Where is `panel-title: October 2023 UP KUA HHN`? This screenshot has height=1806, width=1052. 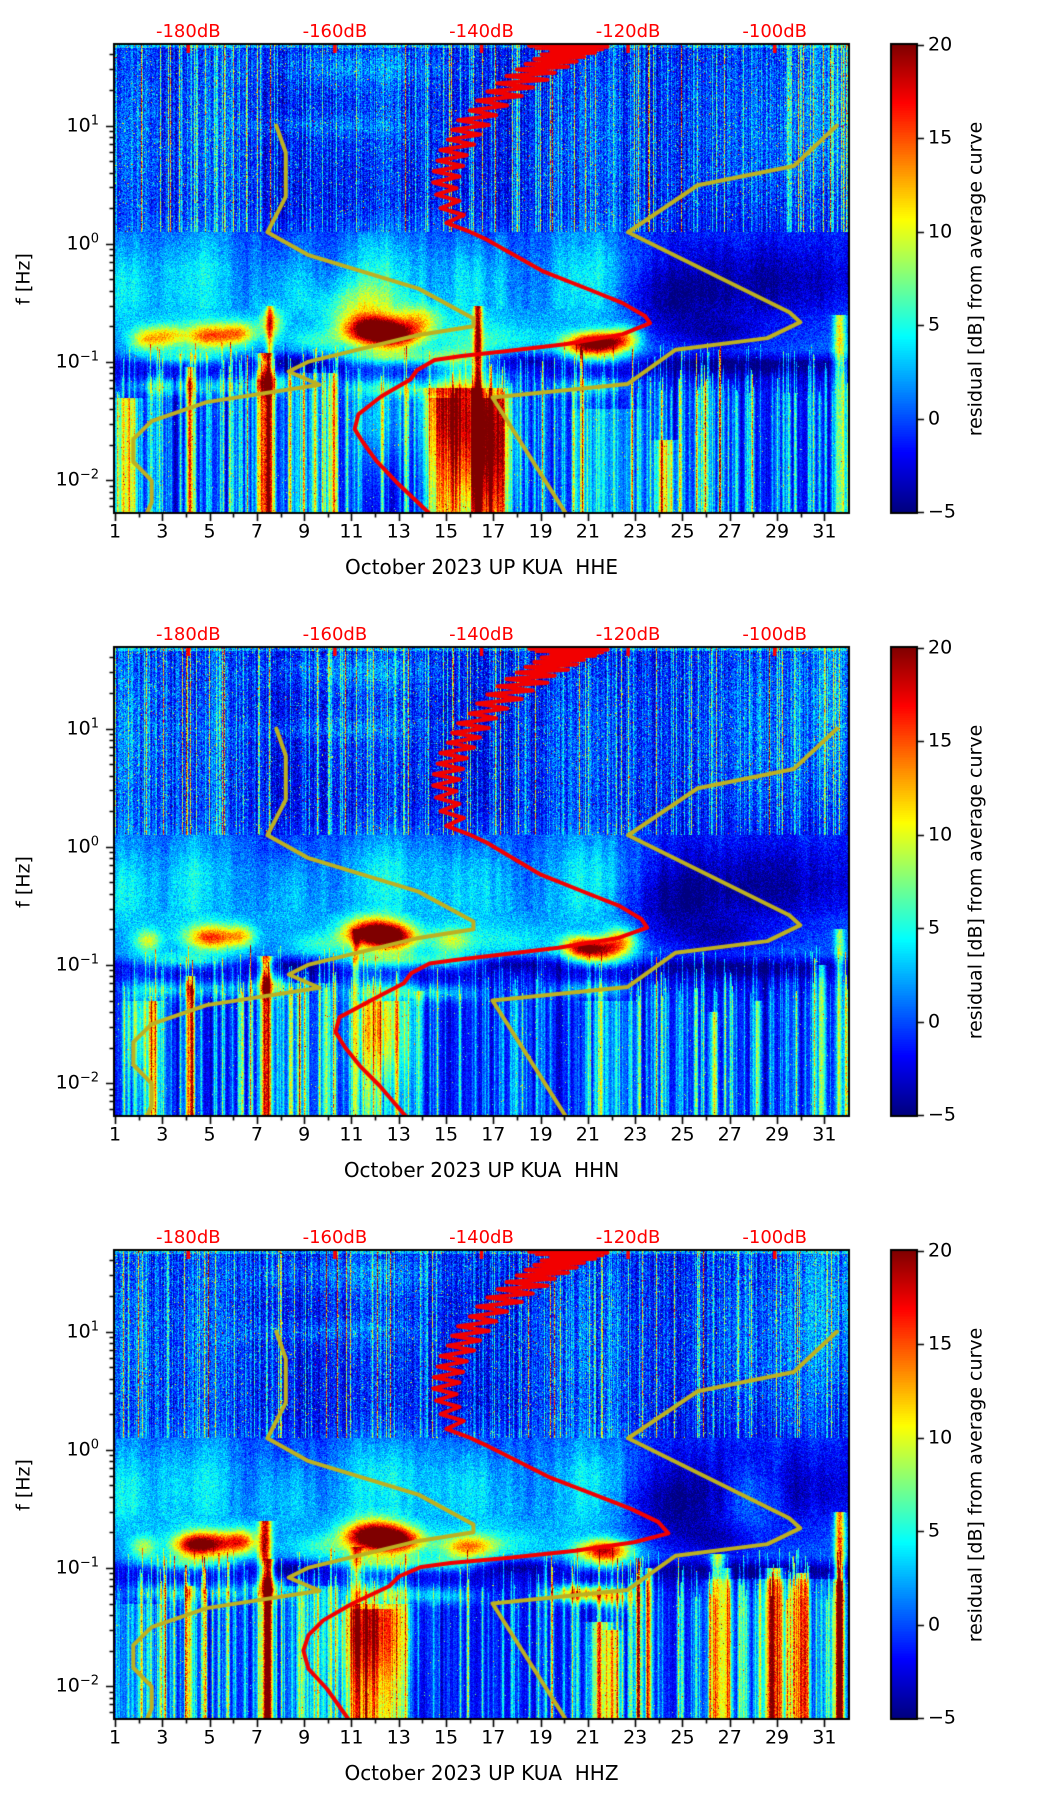 panel-title: October 2023 UP KUA HHN is located at coordinates (481, 1170).